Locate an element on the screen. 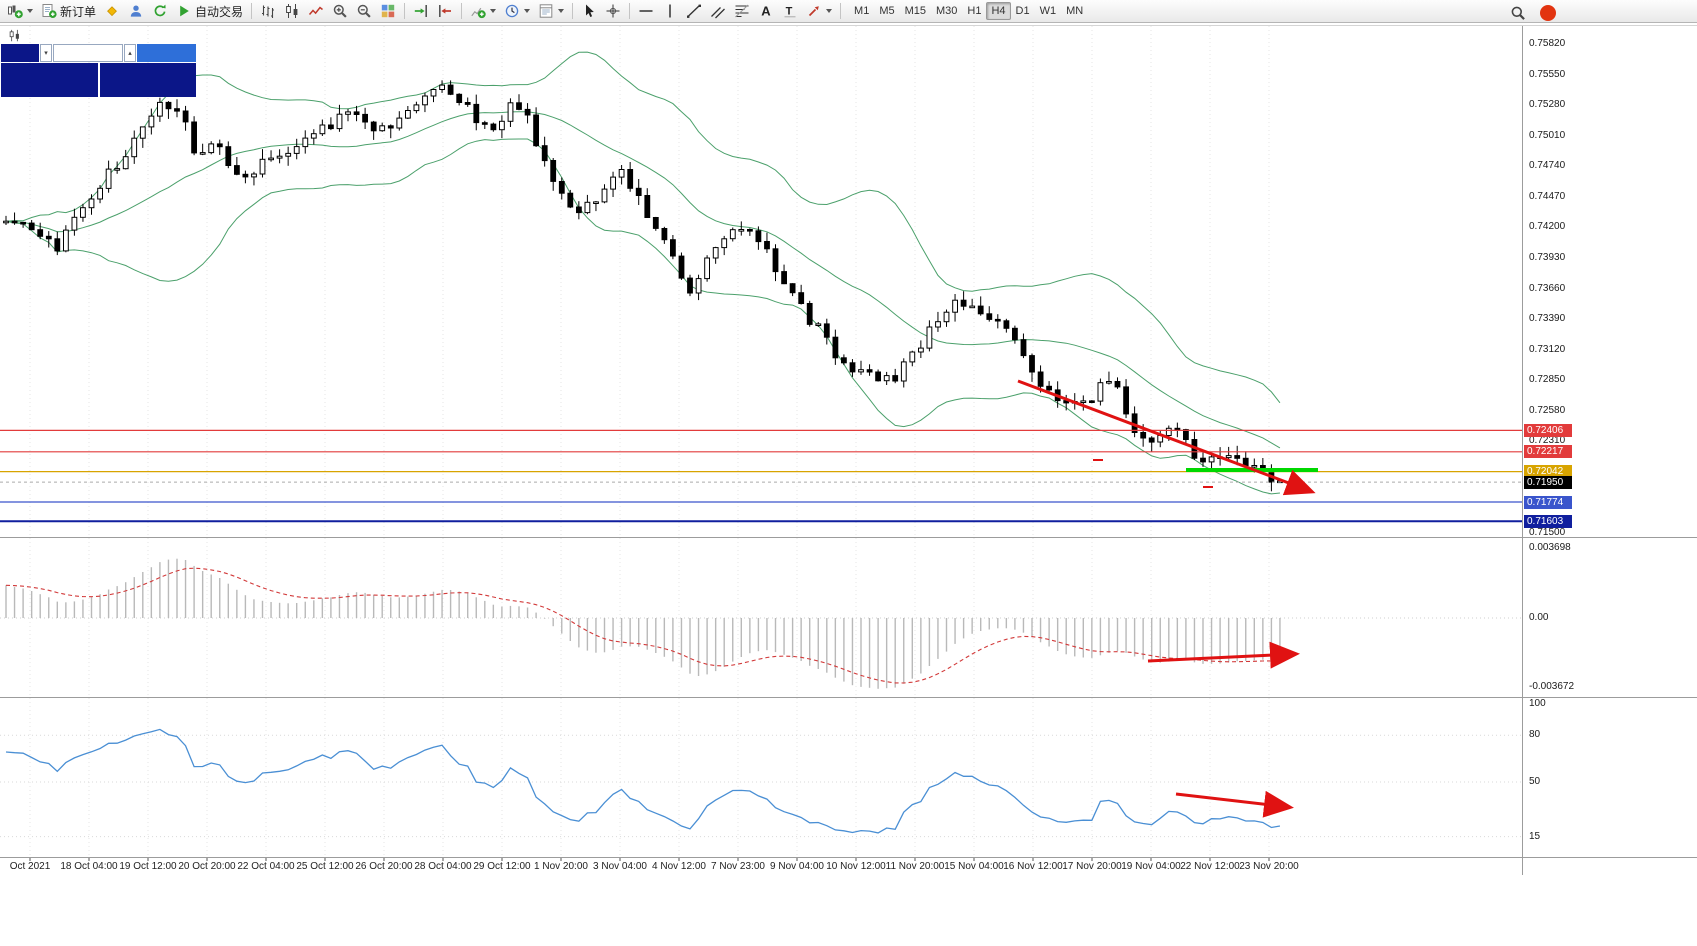  auto-trading-button: 自动交易 is located at coordinates (209, 11).